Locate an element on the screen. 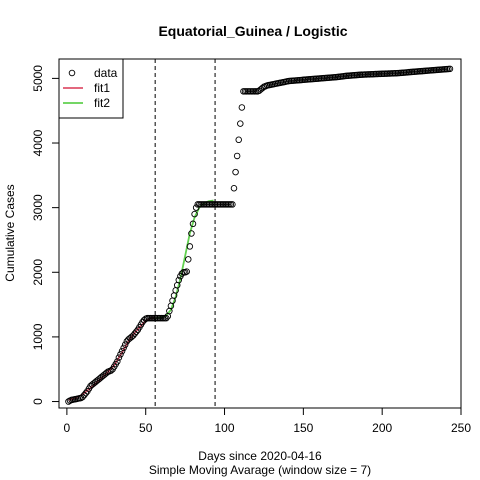  series-line-fit2 is located at coordinates (184, 259).